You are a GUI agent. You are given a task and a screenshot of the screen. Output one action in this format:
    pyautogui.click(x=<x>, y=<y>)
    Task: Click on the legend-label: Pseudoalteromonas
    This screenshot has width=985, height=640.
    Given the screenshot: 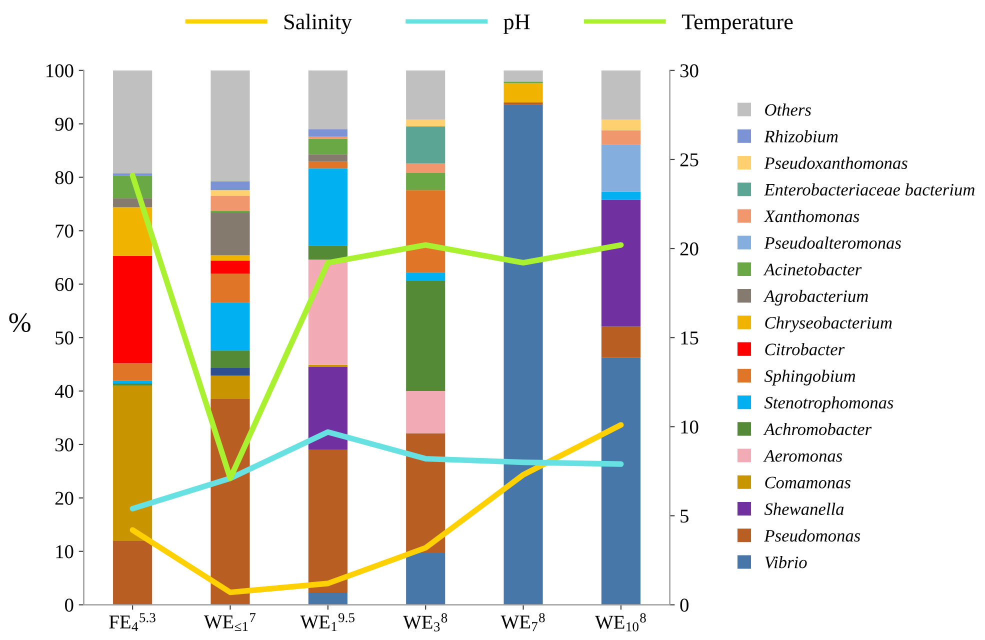 What is the action you would take?
    pyautogui.click(x=832, y=242)
    